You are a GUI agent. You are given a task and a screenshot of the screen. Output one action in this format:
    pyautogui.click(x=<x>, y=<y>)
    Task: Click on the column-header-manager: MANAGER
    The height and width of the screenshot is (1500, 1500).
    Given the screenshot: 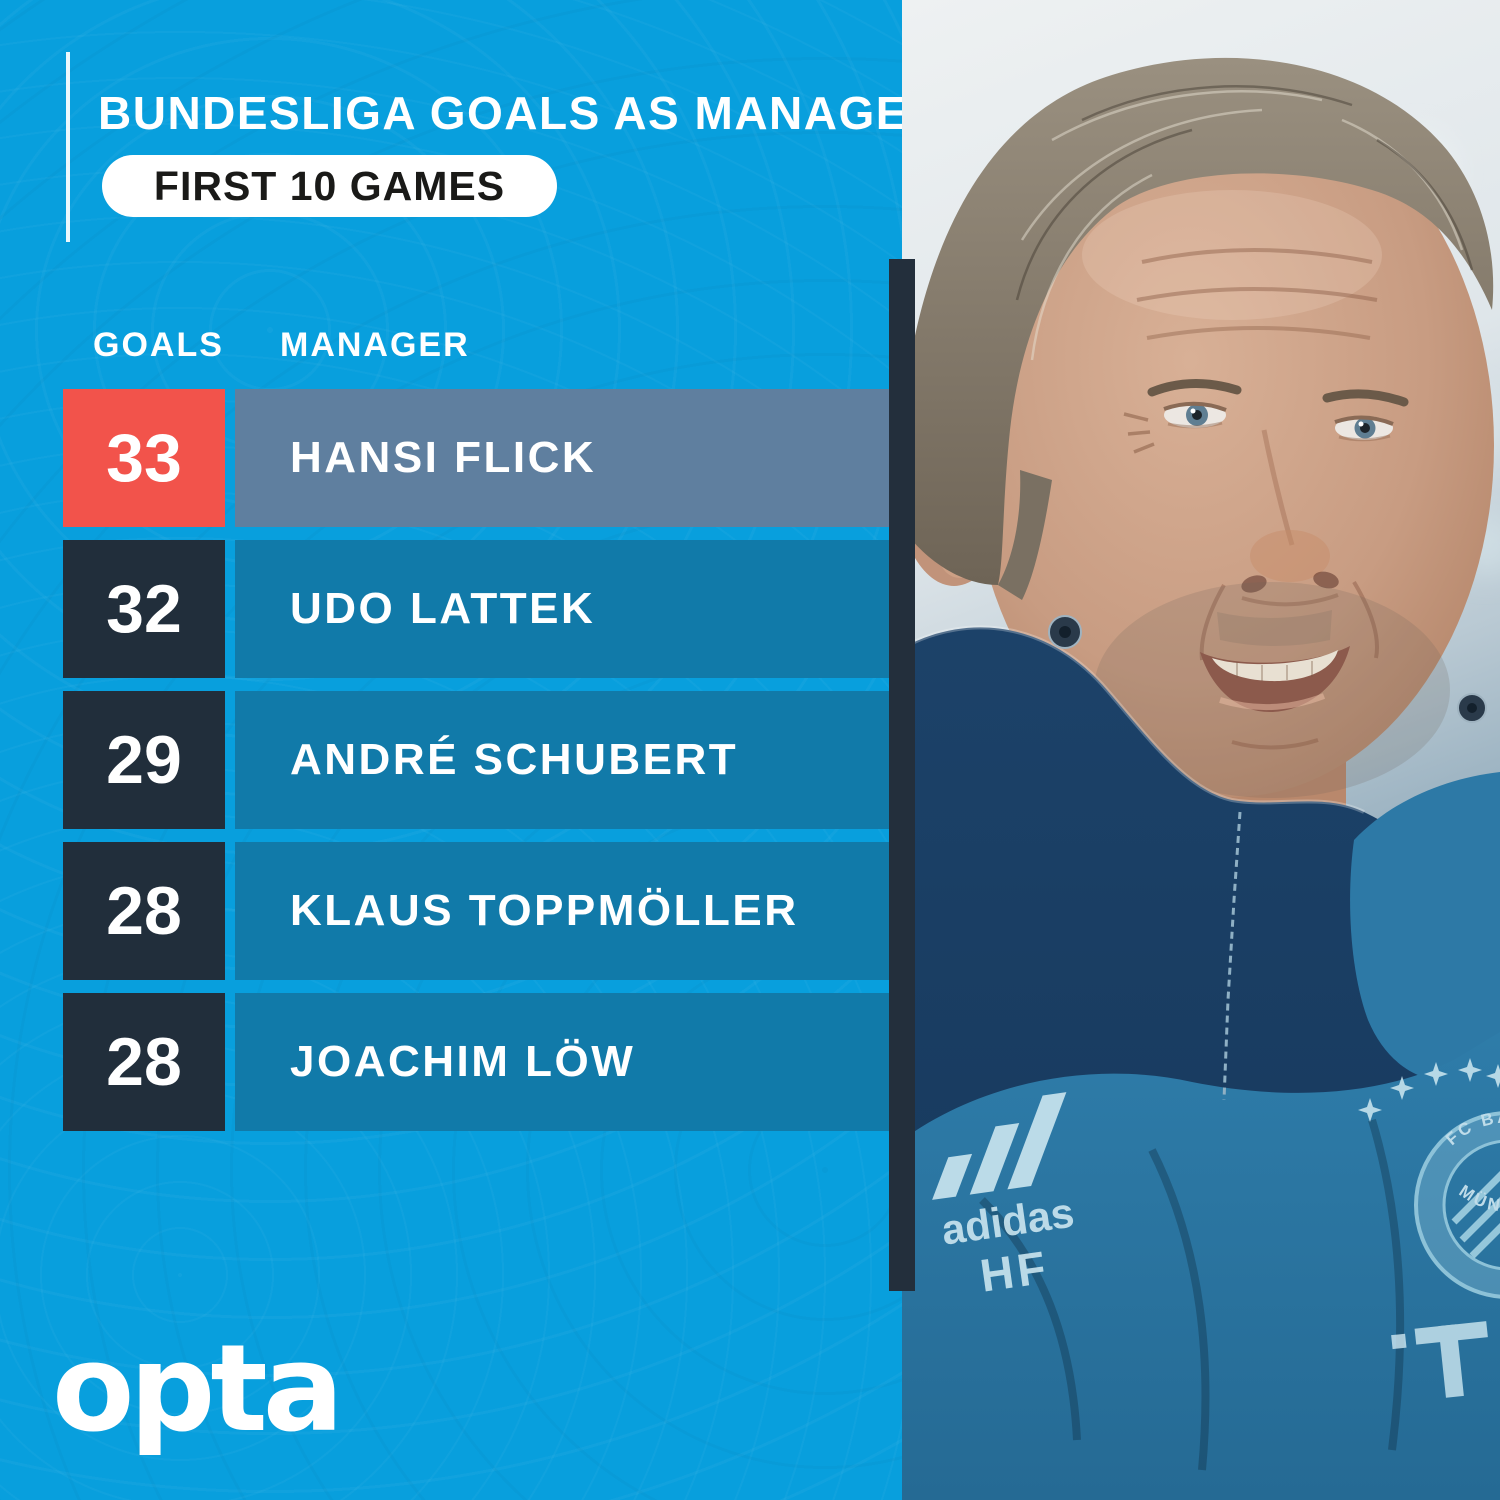 What is the action you would take?
    pyautogui.click(x=375, y=345)
    